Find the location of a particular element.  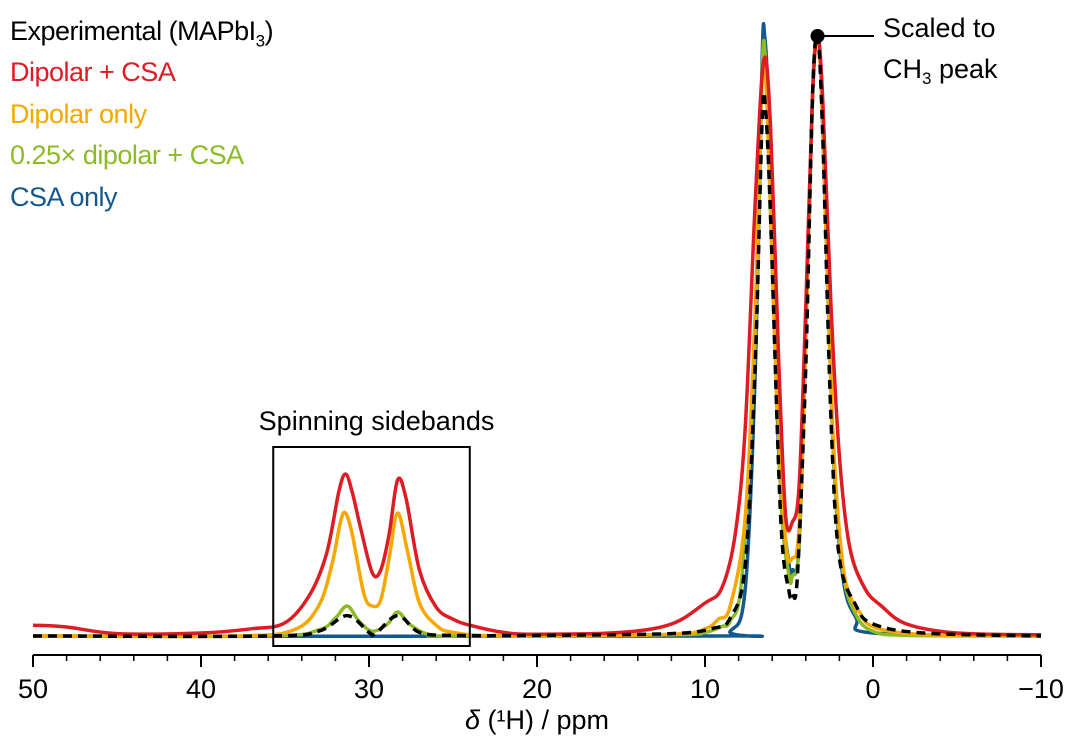

legend-dipolar-csa-label: Dipolar + CSA is located at coordinates (93, 72).